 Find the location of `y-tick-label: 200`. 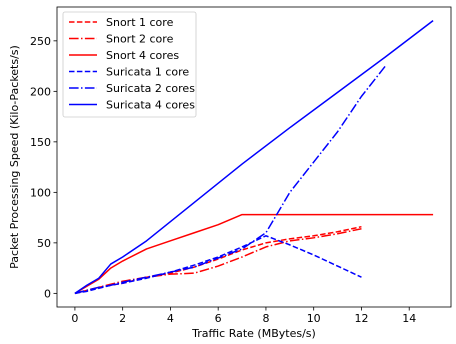

y-tick-label: 200 is located at coordinates (40, 91).